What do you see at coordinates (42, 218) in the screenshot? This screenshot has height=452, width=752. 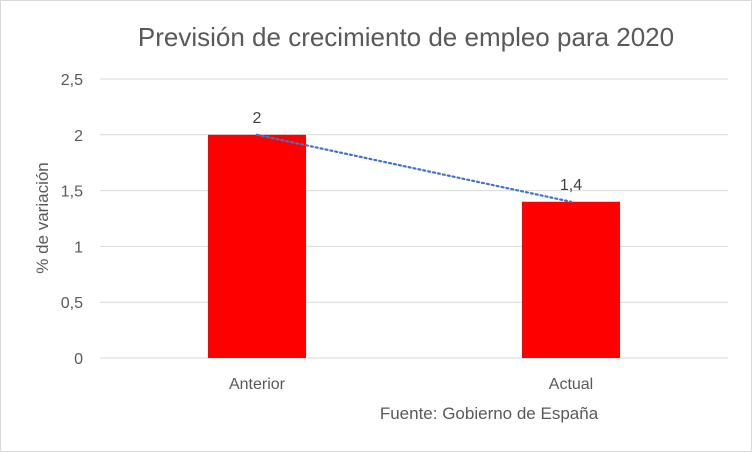 I see `y-axis-title: % de variación` at bounding box center [42, 218].